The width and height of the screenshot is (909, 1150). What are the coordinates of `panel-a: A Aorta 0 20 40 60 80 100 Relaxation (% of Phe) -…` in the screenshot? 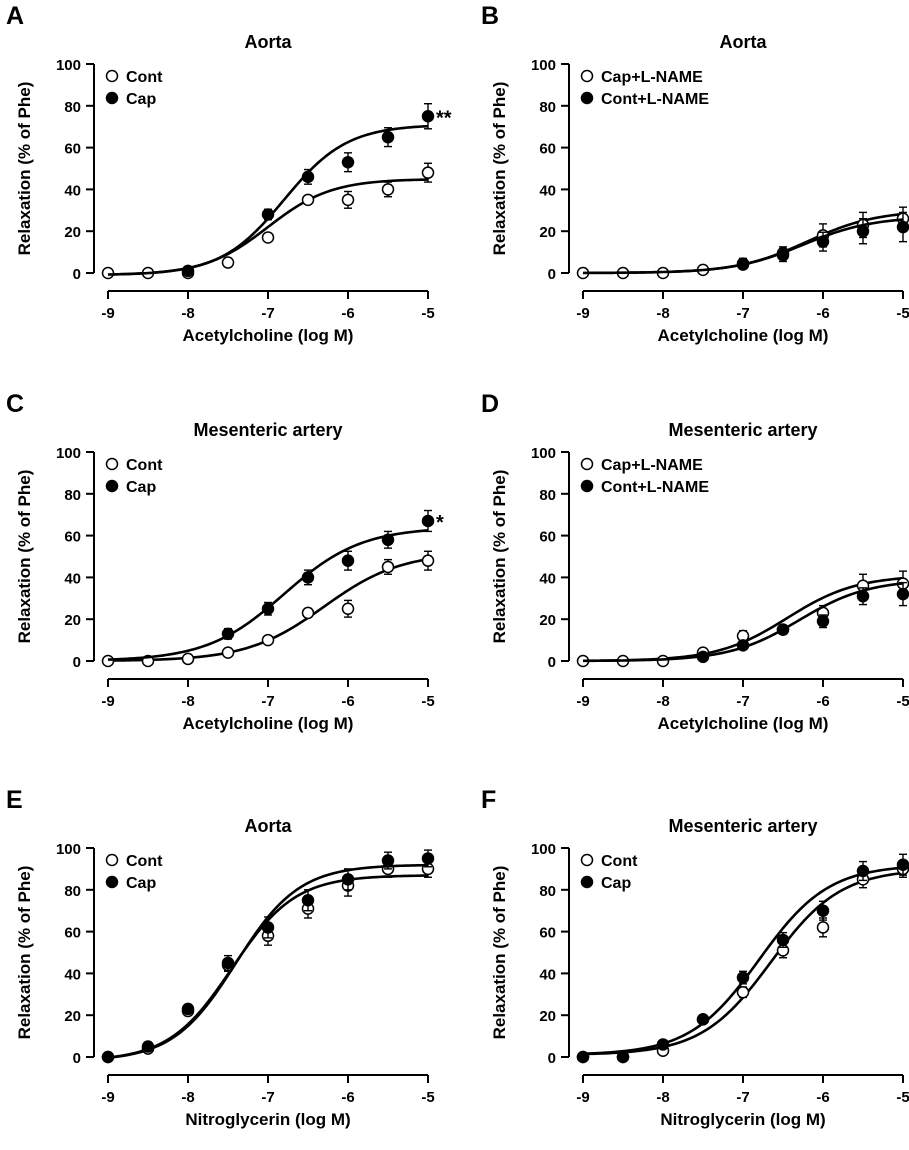 It's located at (229, 173).